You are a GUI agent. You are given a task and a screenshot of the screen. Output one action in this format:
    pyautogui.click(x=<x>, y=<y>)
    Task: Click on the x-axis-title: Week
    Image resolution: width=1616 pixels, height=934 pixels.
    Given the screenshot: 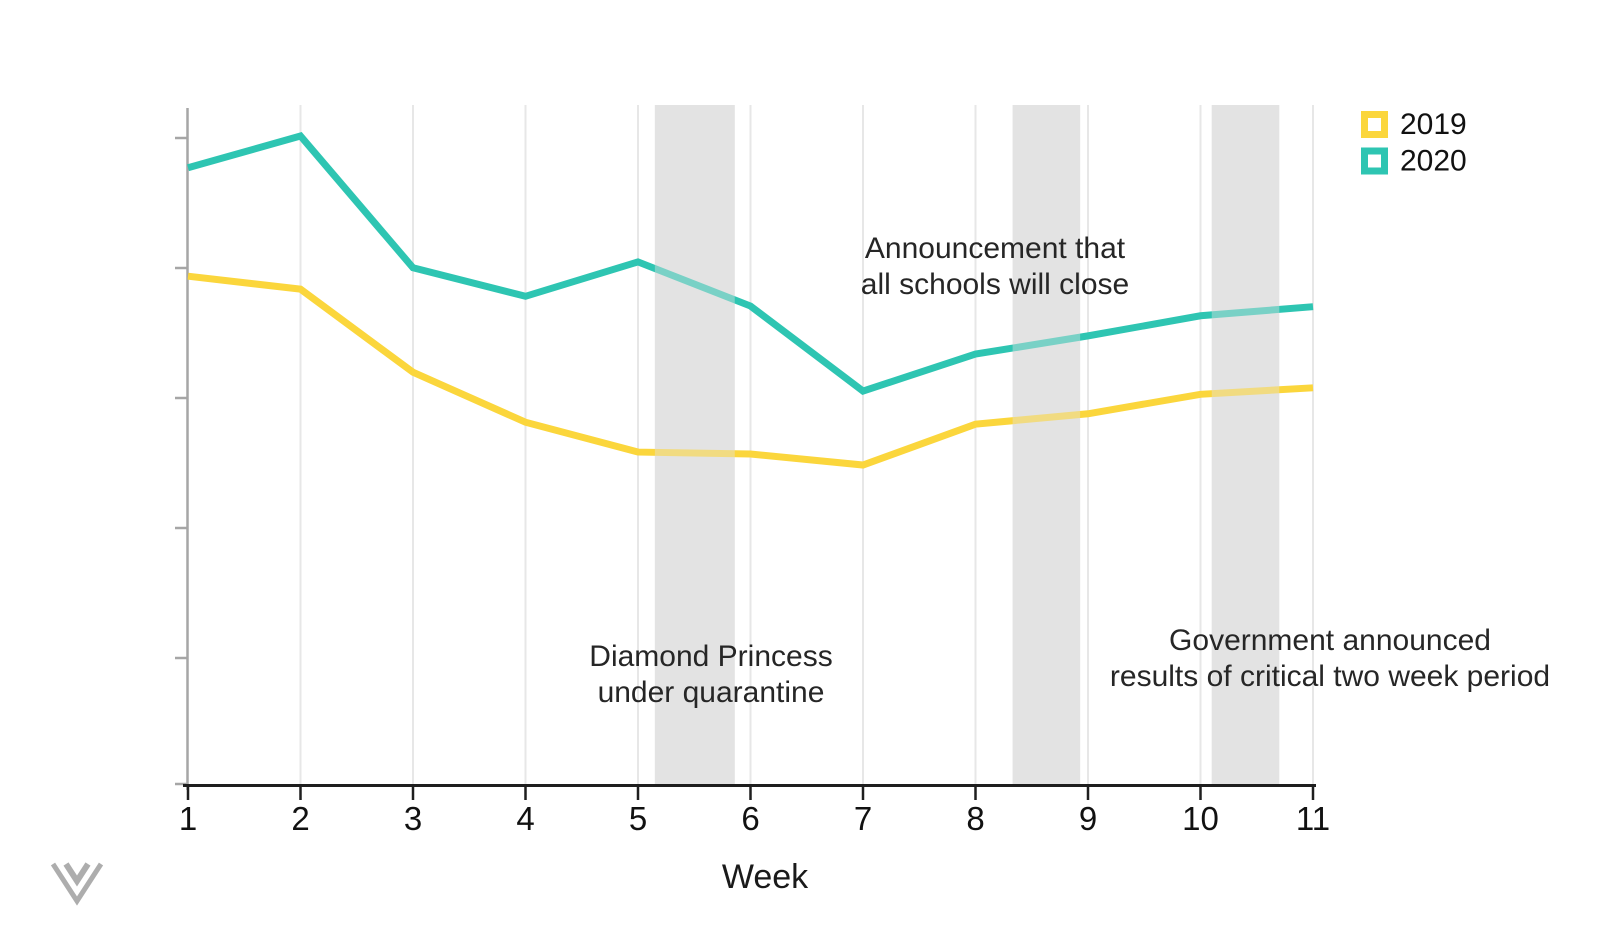 What is the action you would take?
    pyautogui.click(x=765, y=877)
    